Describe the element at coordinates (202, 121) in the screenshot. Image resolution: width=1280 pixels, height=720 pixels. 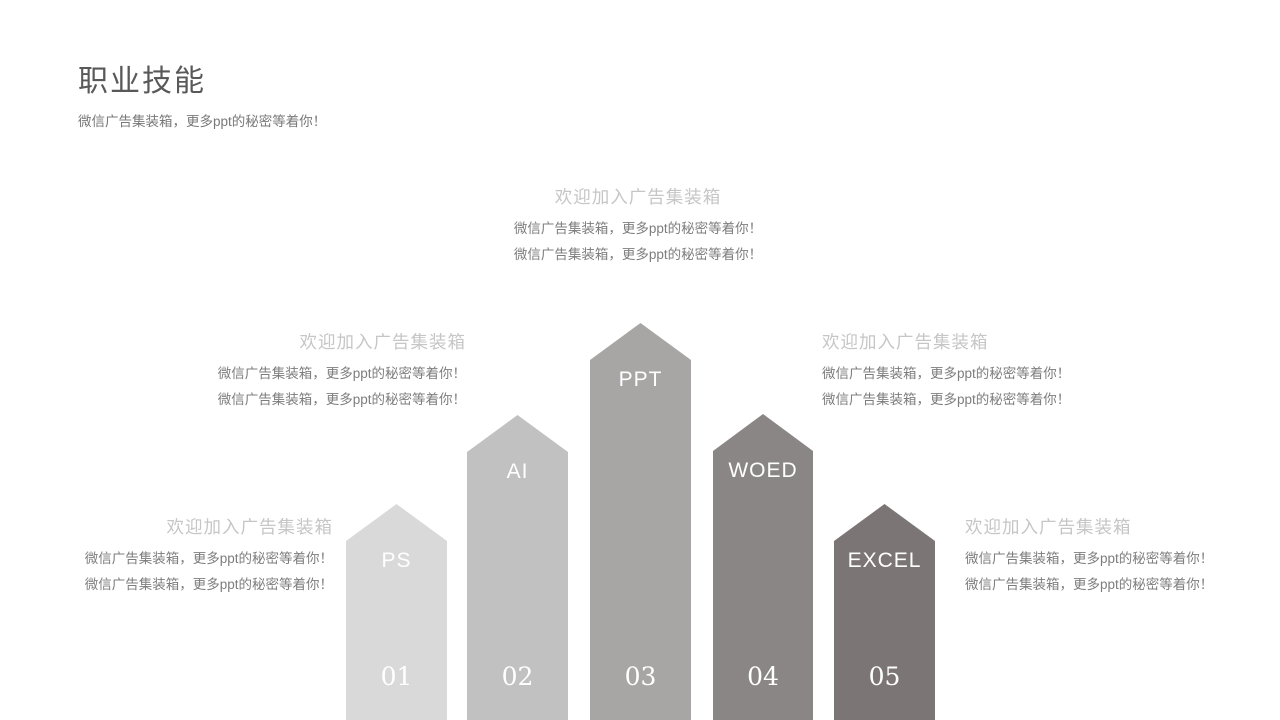
I see `page-subtitle: 微信广告集装箱，更多ppt的秘密等着你！` at that location.